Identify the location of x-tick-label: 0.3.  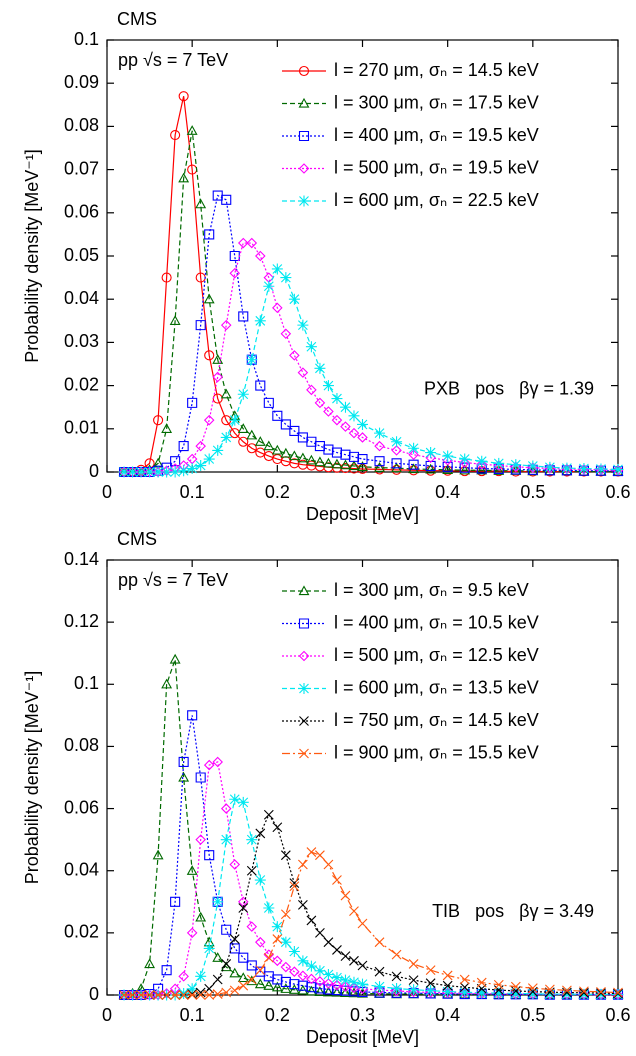
(362, 492).